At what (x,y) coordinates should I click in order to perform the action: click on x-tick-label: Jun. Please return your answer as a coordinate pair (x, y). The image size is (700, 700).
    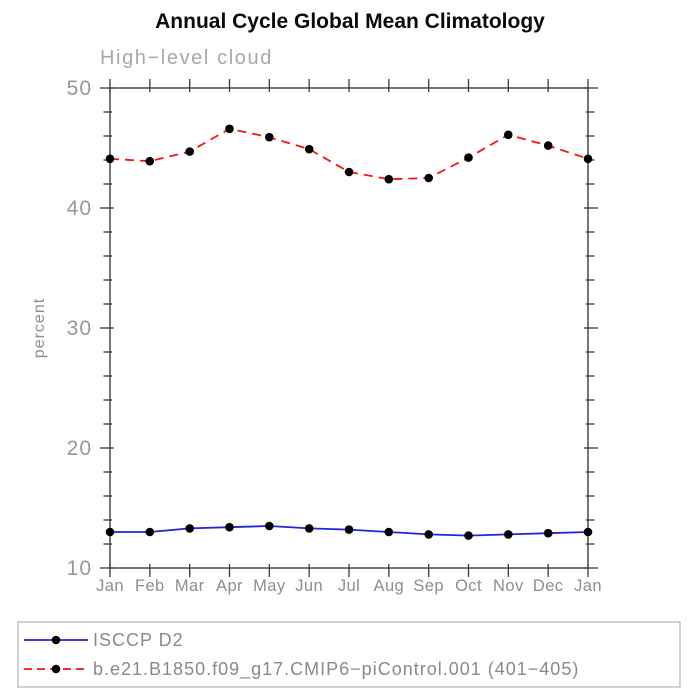
    Looking at the image, I should click on (309, 586).